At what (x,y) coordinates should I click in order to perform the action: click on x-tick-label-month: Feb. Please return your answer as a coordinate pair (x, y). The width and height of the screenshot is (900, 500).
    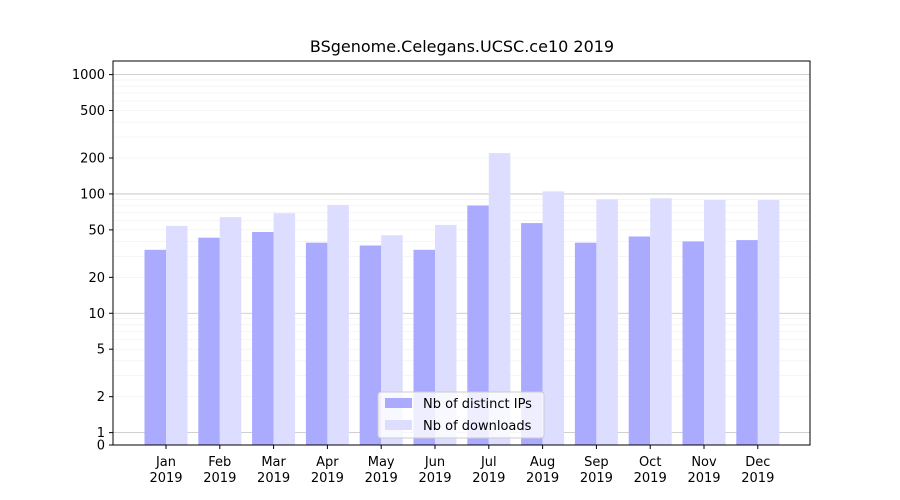
    Looking at the image, I should click on (219, 462).